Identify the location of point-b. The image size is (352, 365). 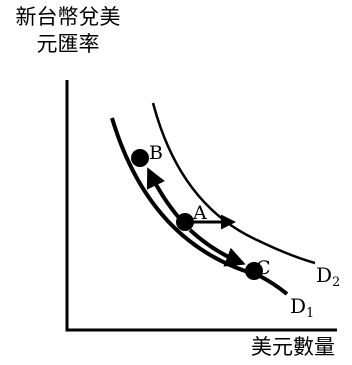
(140, 158).